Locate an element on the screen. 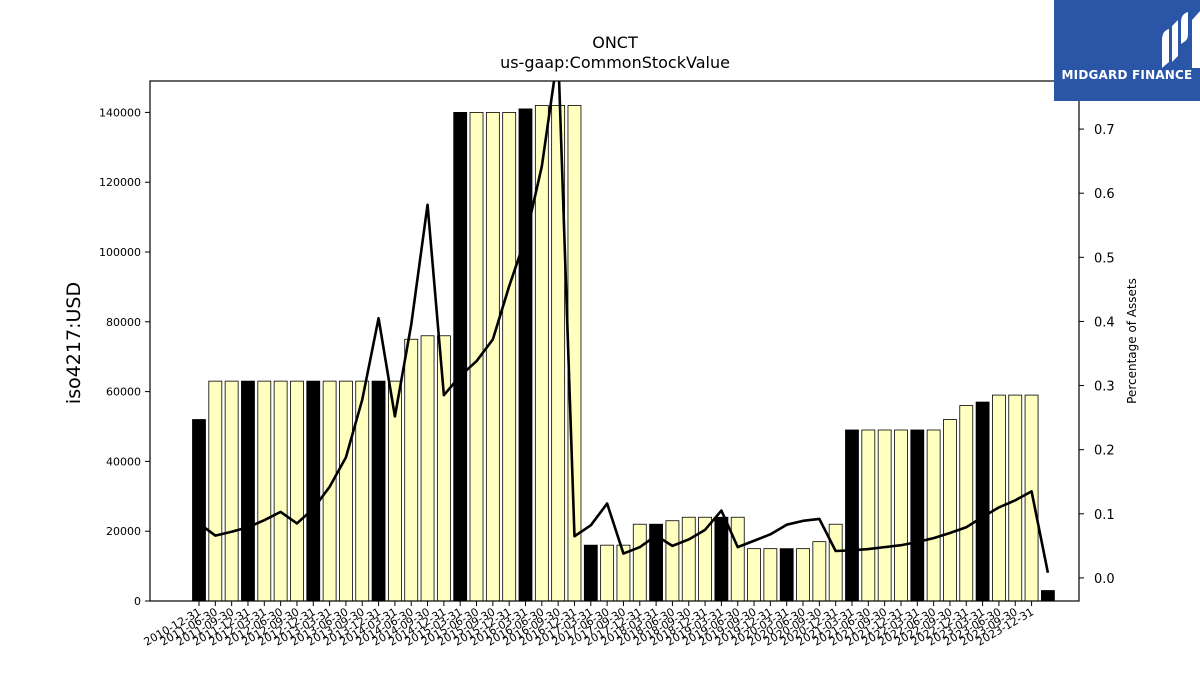 This screenshot has width=1200, height=675. y2-tick-label: 0.7 is located at coordinates (1104, 130).